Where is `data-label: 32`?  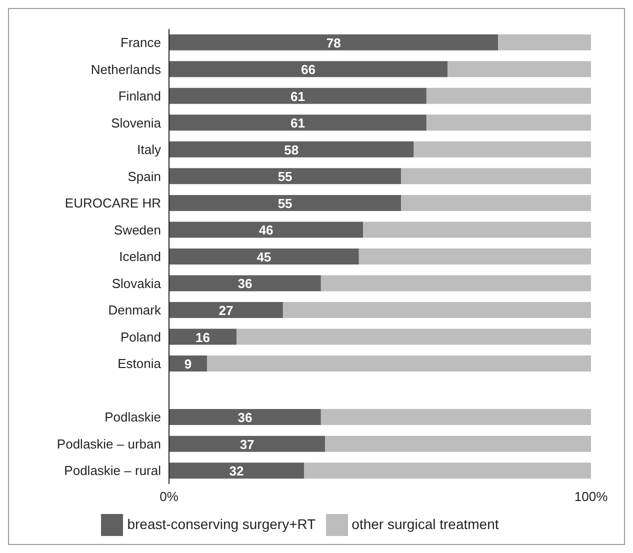
data-label: 32 is located at coordinates (236, 471).